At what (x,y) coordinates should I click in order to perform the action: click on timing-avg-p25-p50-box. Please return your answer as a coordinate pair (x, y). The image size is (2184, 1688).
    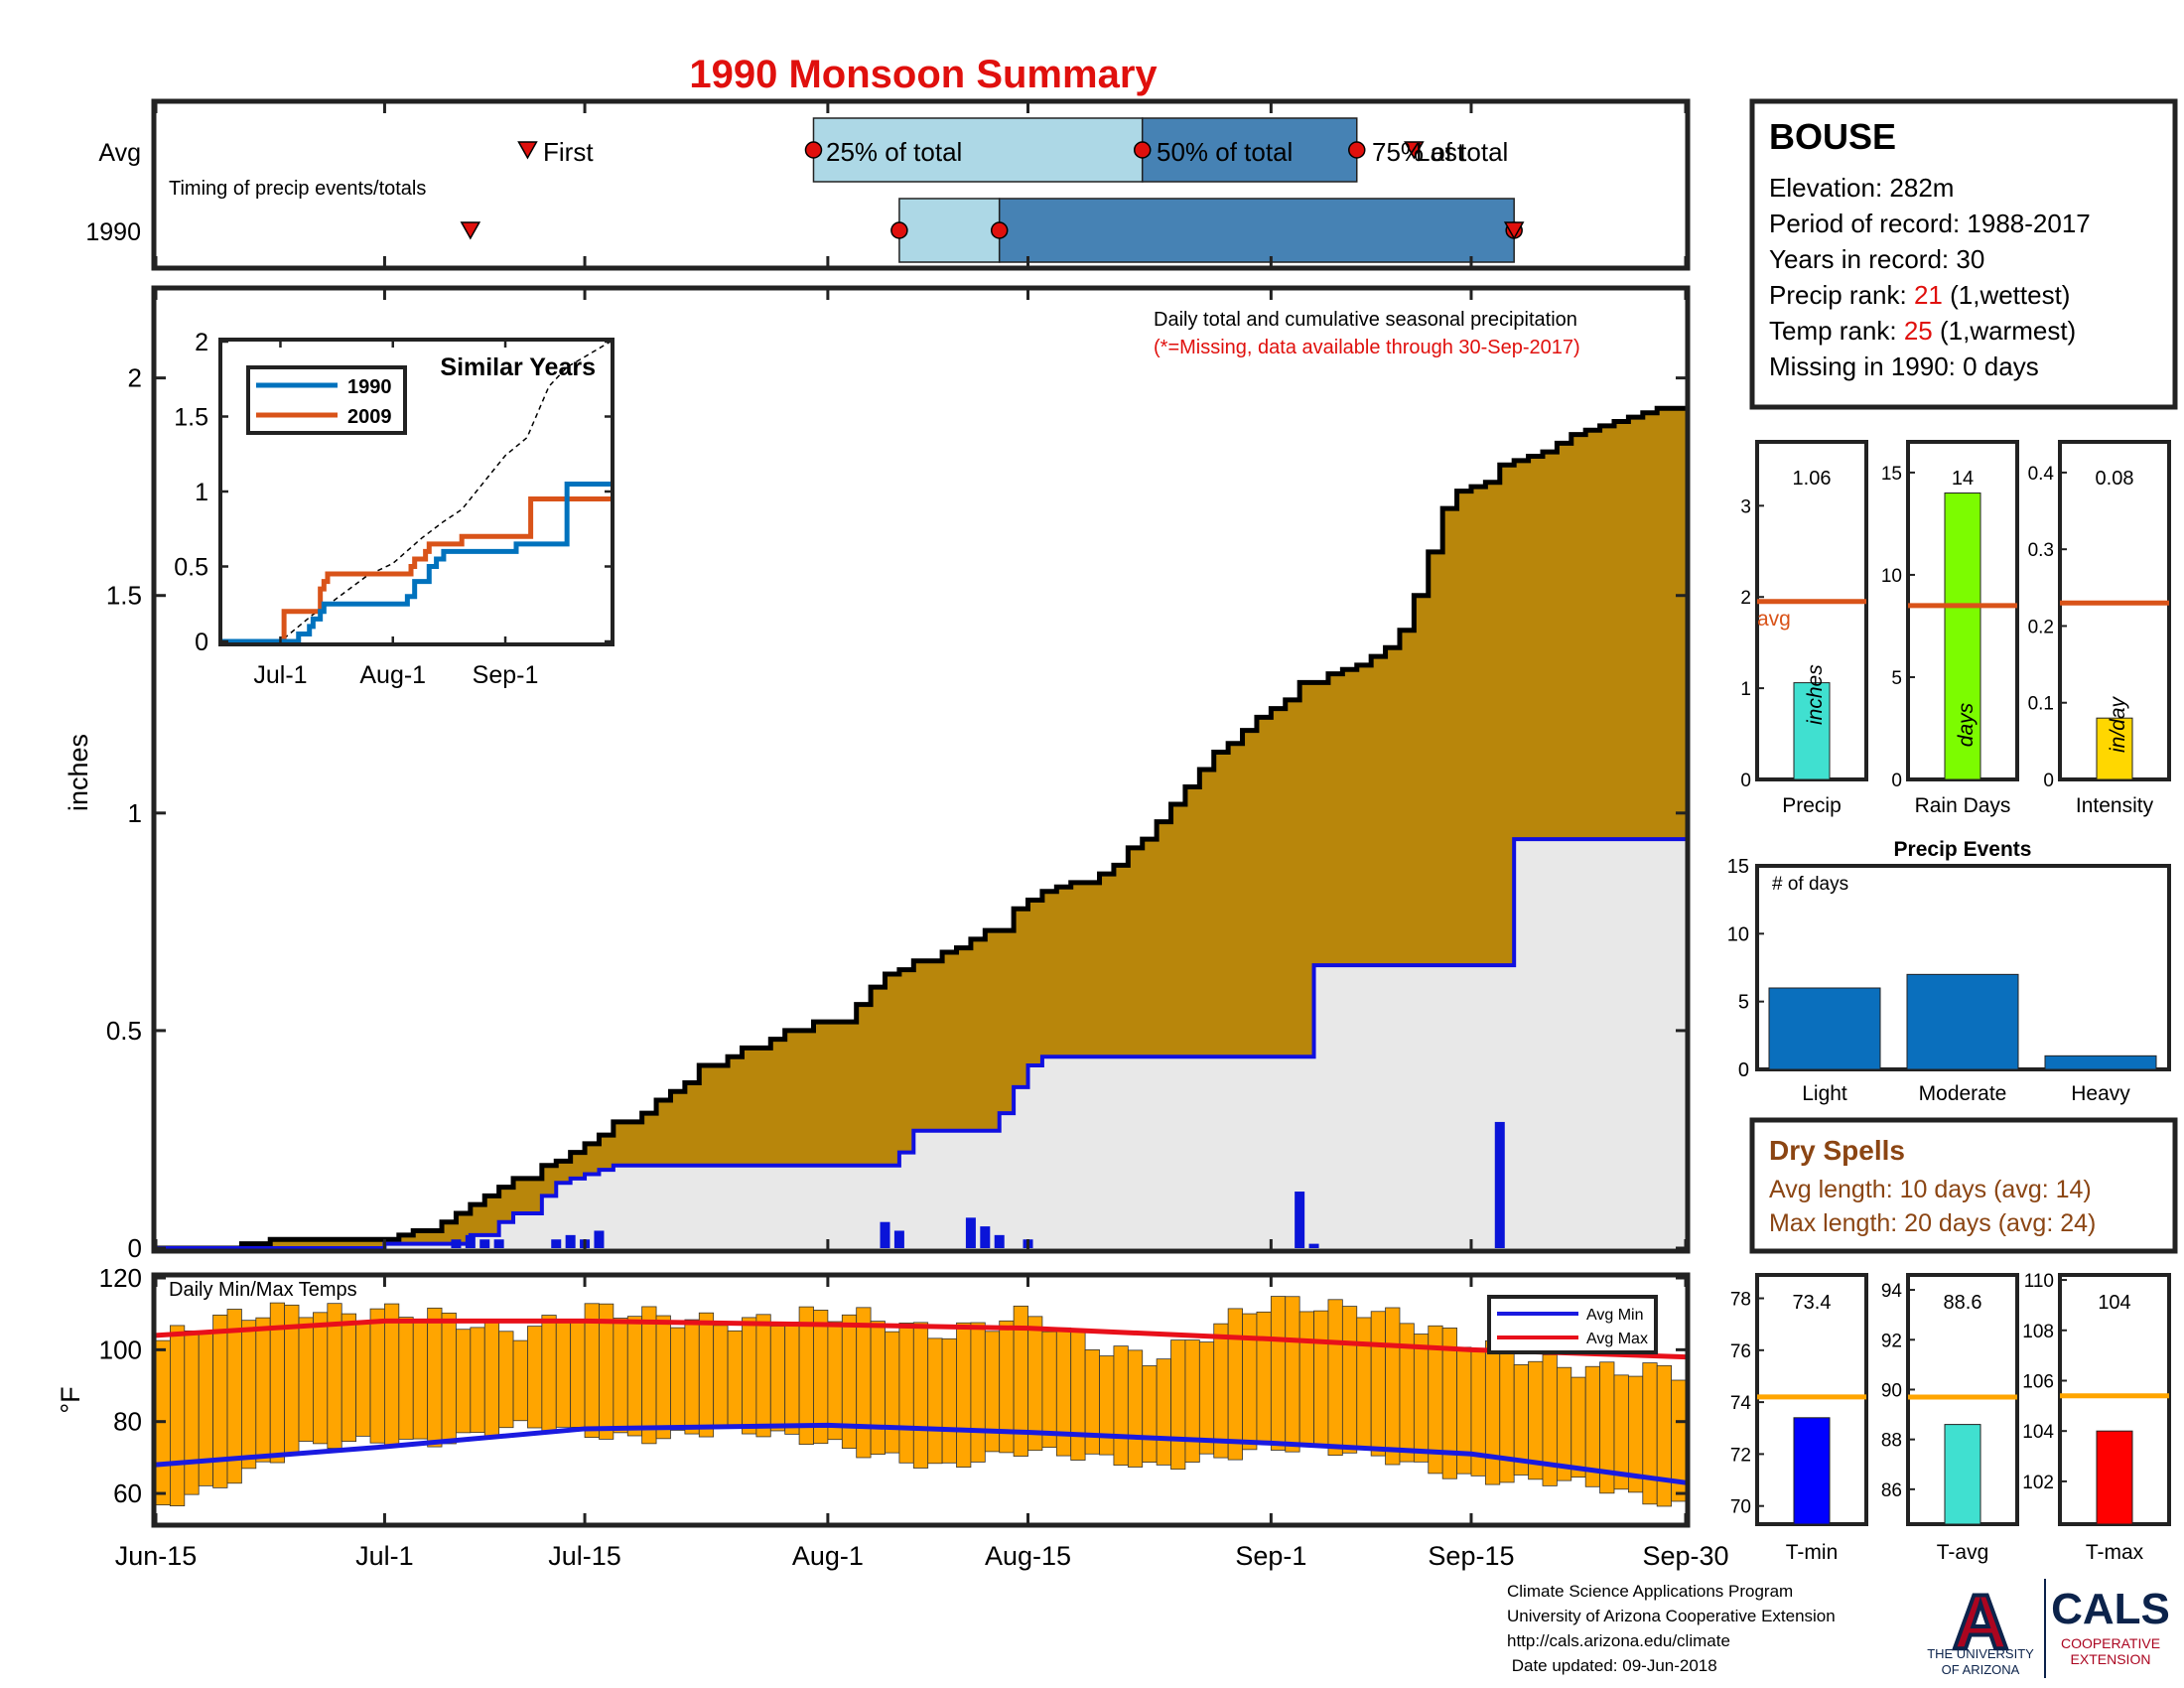
    Looking at the image, I should click on (978, 150).